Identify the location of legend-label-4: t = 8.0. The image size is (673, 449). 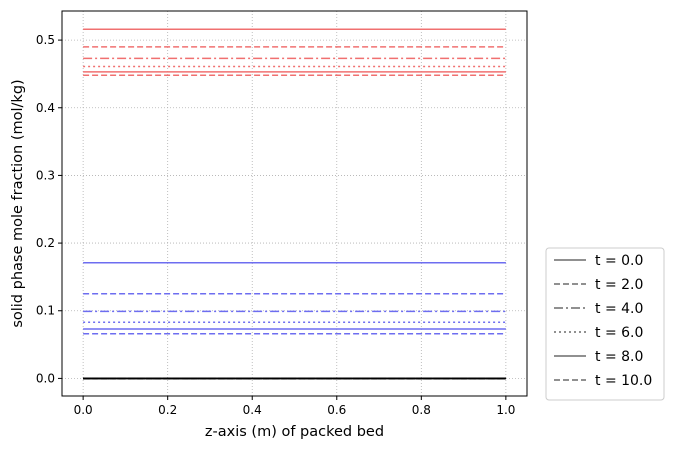
(619, 357).